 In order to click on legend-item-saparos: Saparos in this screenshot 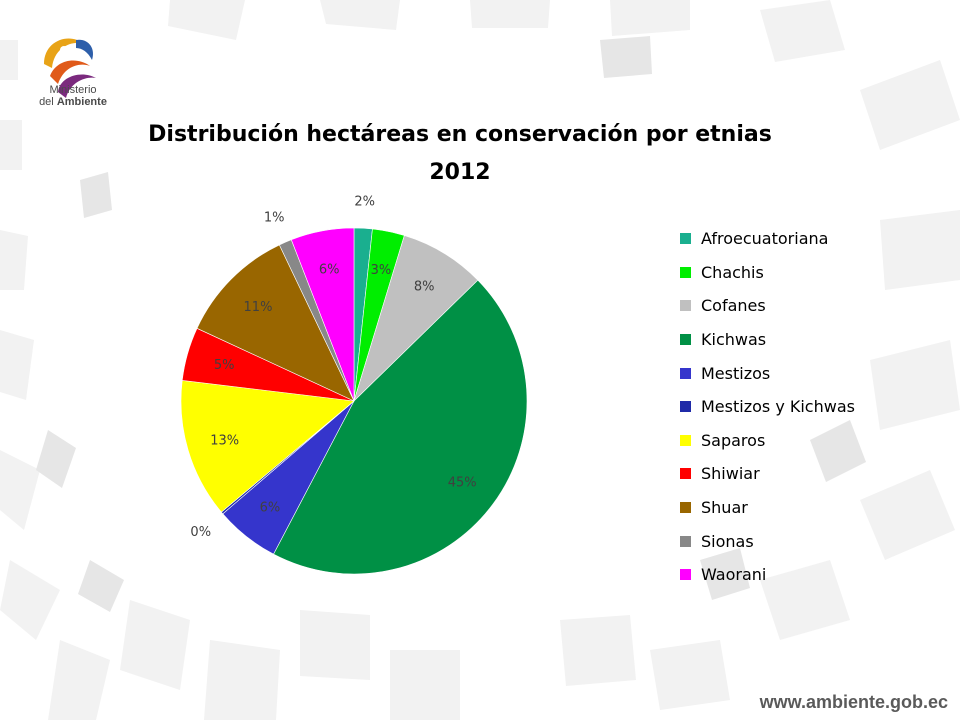, I will do `click(767, 441)`.